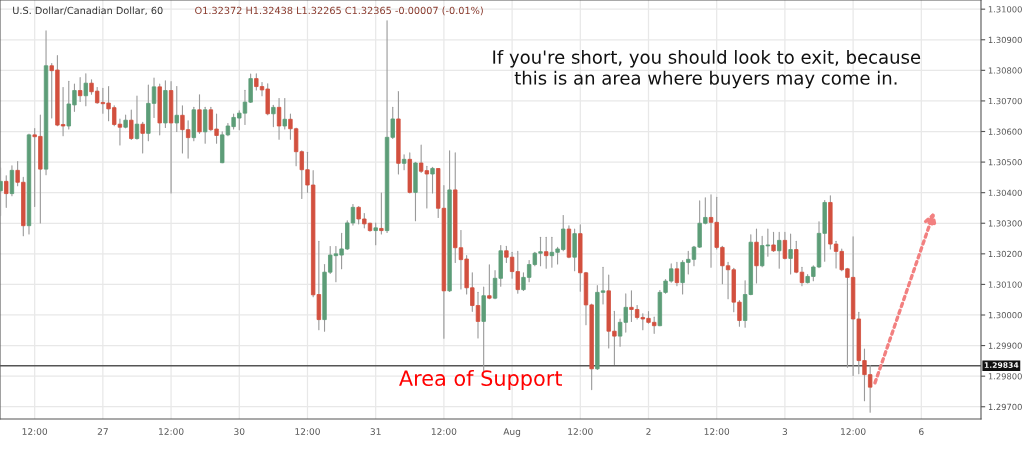 This screenshot has height=451, width=1024. Describe the element at coordinates (1005, 284) in the screenshot. I see `y-tick-label: 1.30100` at that location.